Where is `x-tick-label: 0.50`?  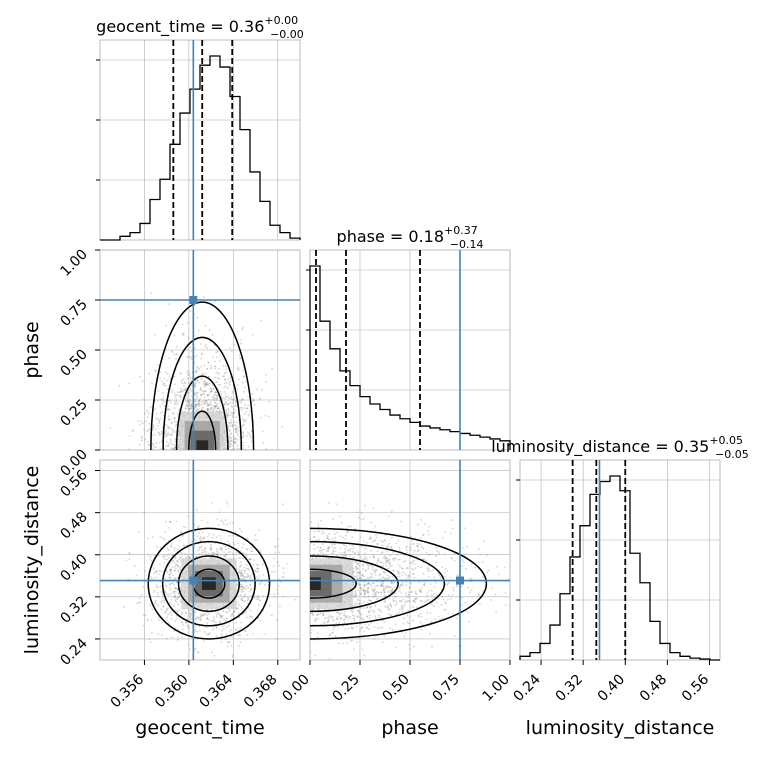 x-tick-label: 0.50 is located at coordinates (395, 688).